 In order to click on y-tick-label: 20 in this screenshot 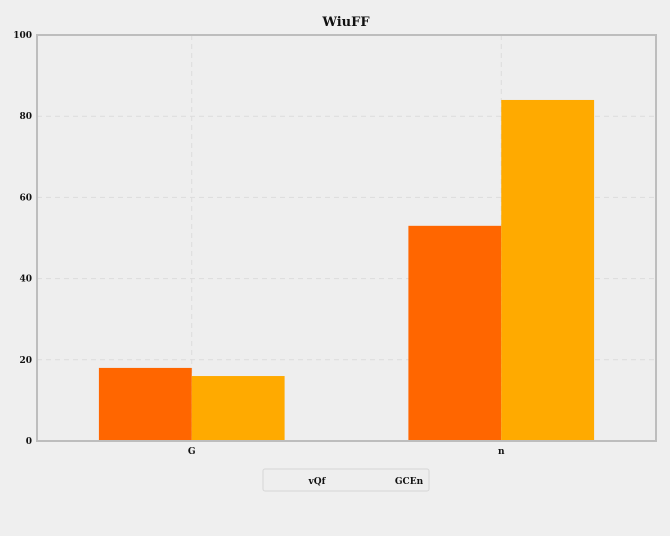, I will do `click(25, 361)`.